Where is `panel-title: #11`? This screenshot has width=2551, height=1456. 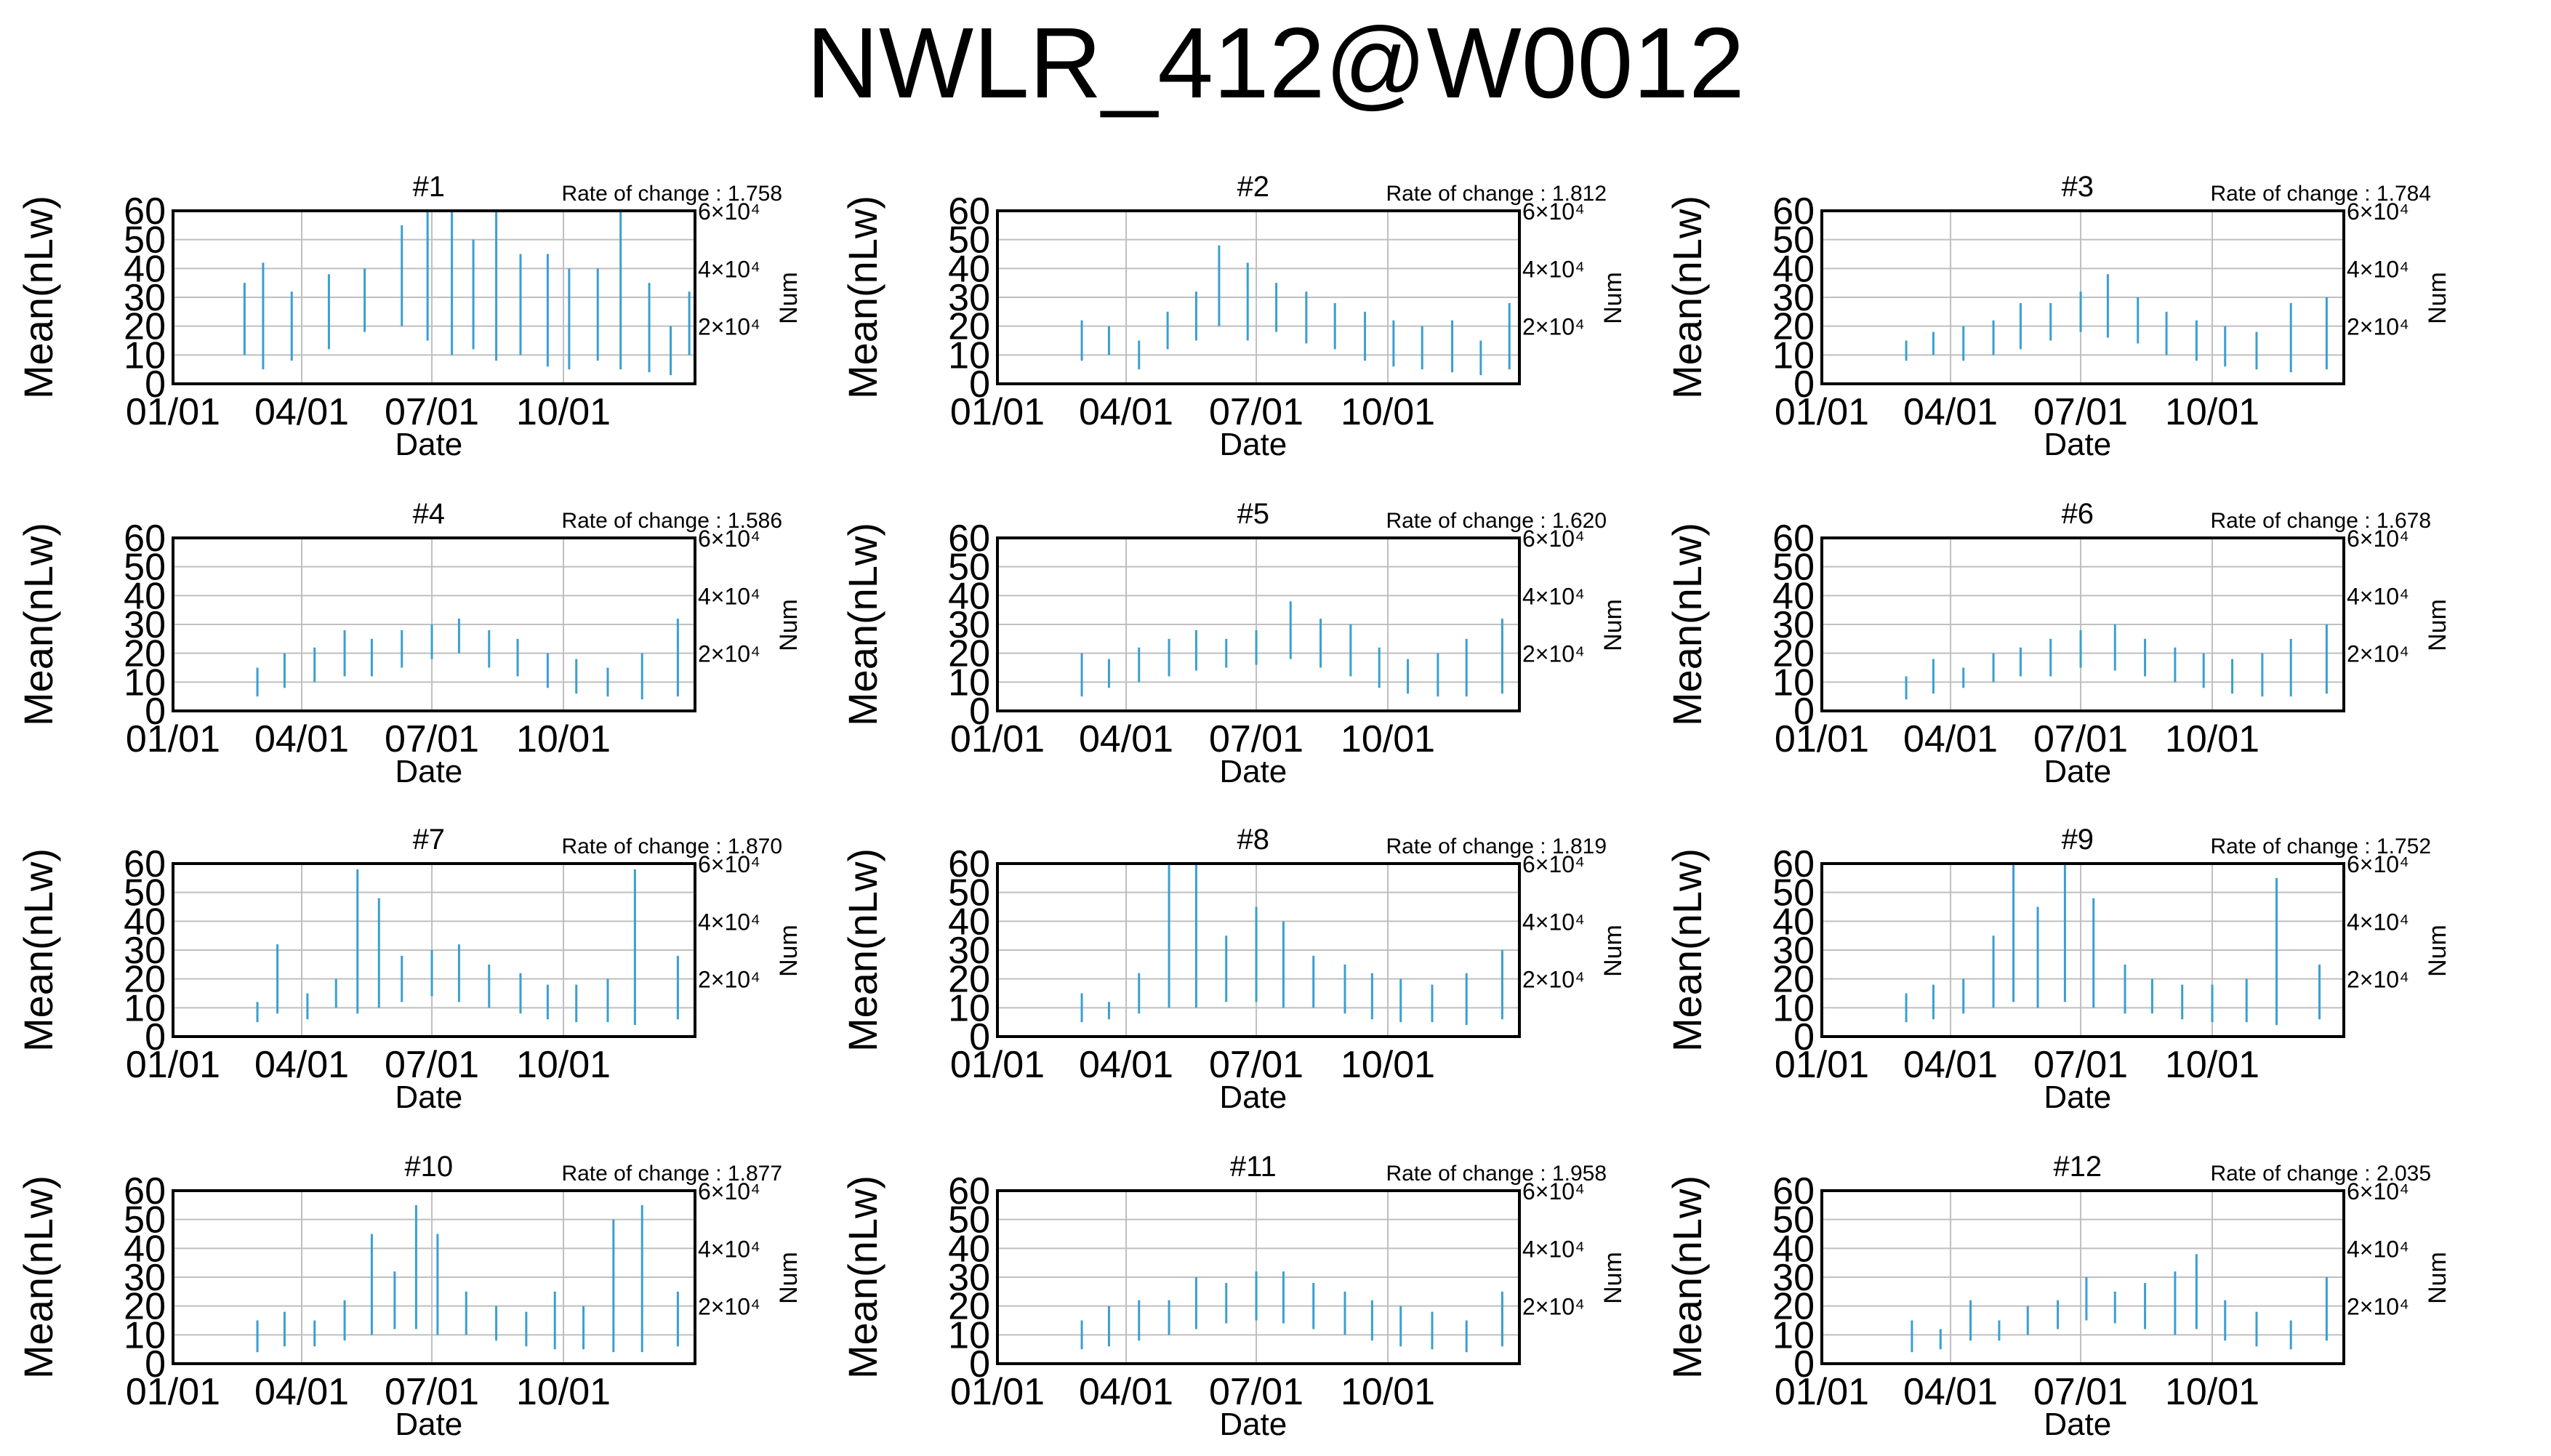 panel-title: #11 is located at coordinates (1253, 1167).